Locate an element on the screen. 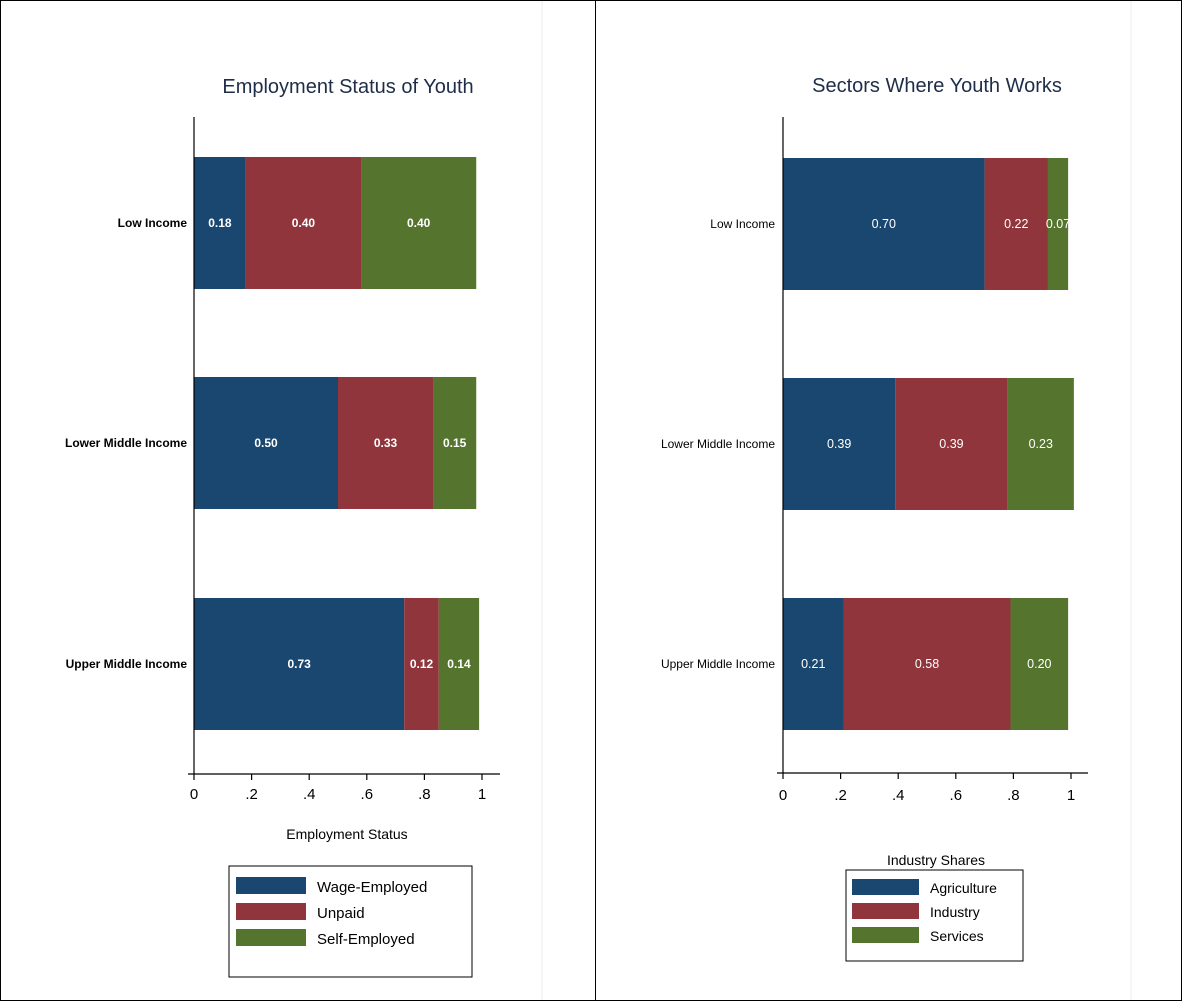 Image resolution: width=1182 pixels, height=1005 pixels. data-label: 0.23 is located at coordinates (1041, 444).